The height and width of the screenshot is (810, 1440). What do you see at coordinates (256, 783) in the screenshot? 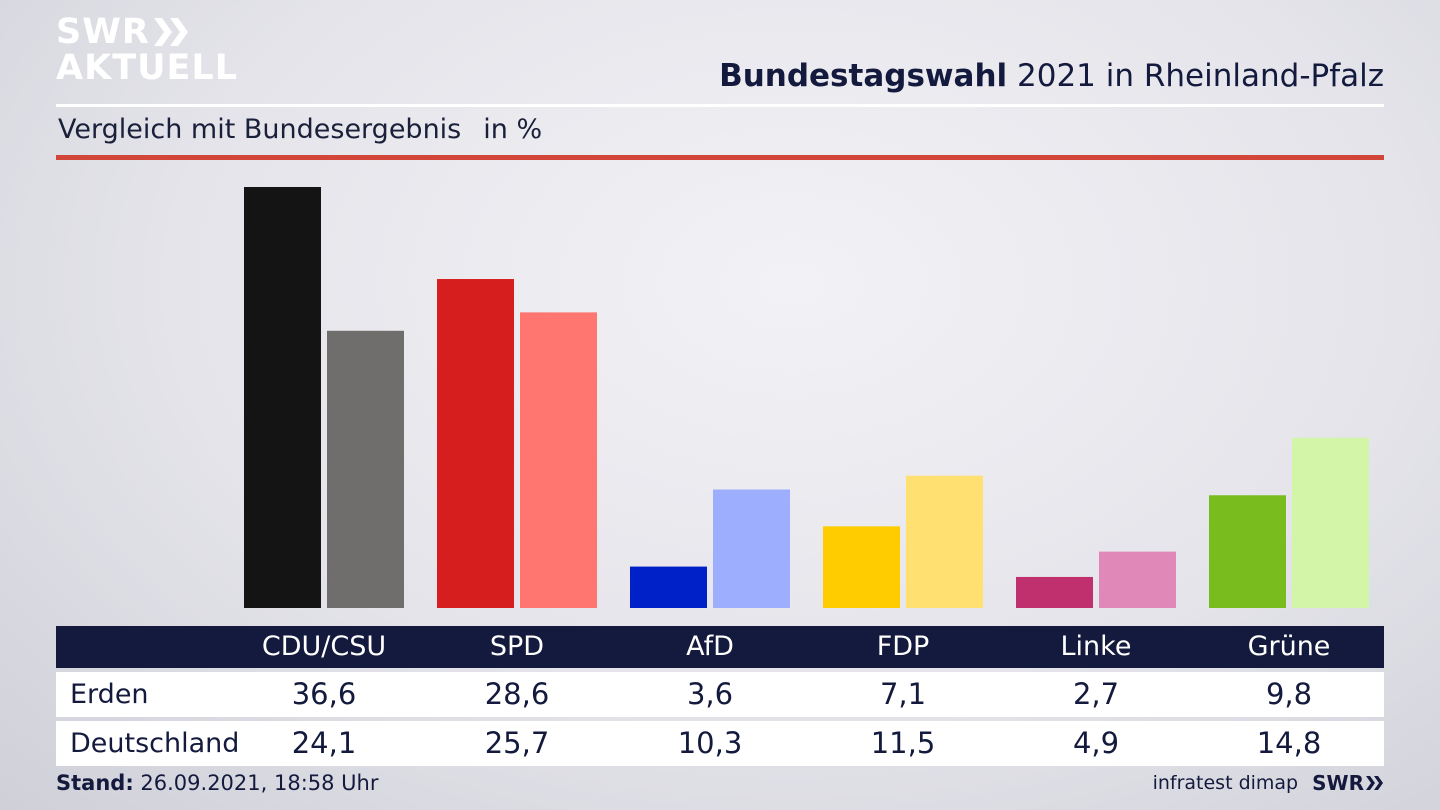
I see `stand-value: 26.09.2021, 18:58 Uhr` at bounding box center [256, 783].